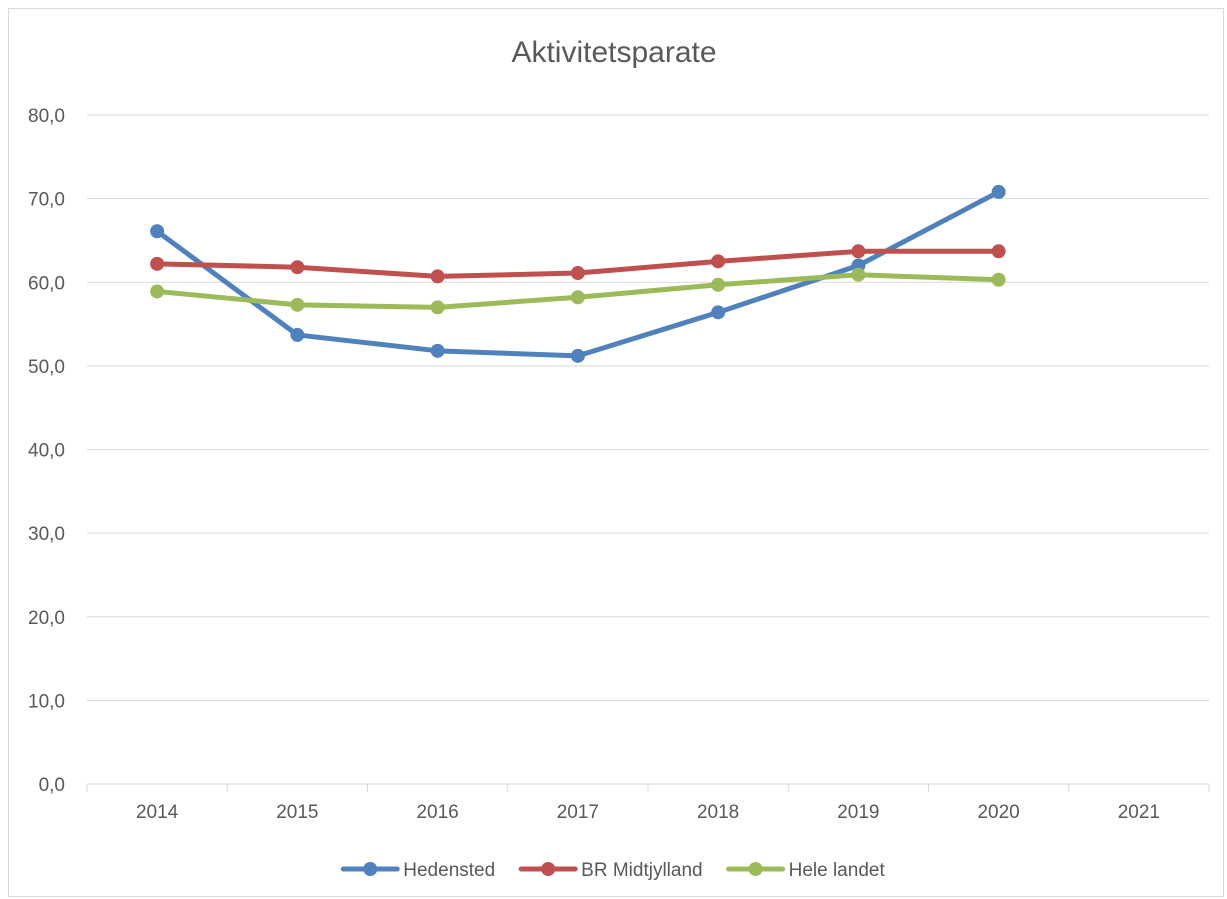  I want to click on y-tick-label: 0,0, so click(52, 785).